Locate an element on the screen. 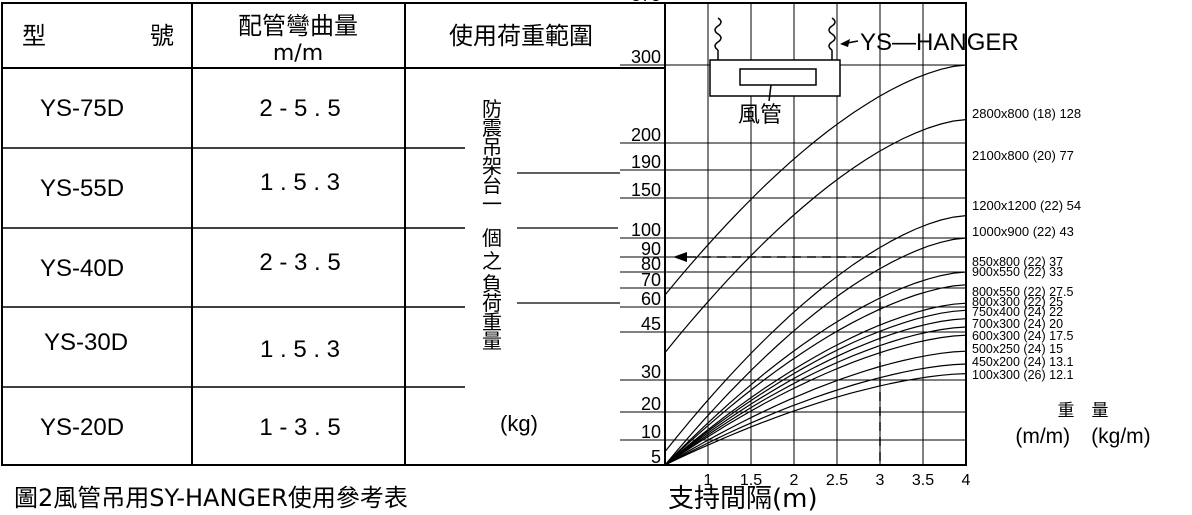 The image size is (1192, 515). x-axis: 1 1.5 2 2.5 3 3.5 4 is located at coordinates (837, 480).